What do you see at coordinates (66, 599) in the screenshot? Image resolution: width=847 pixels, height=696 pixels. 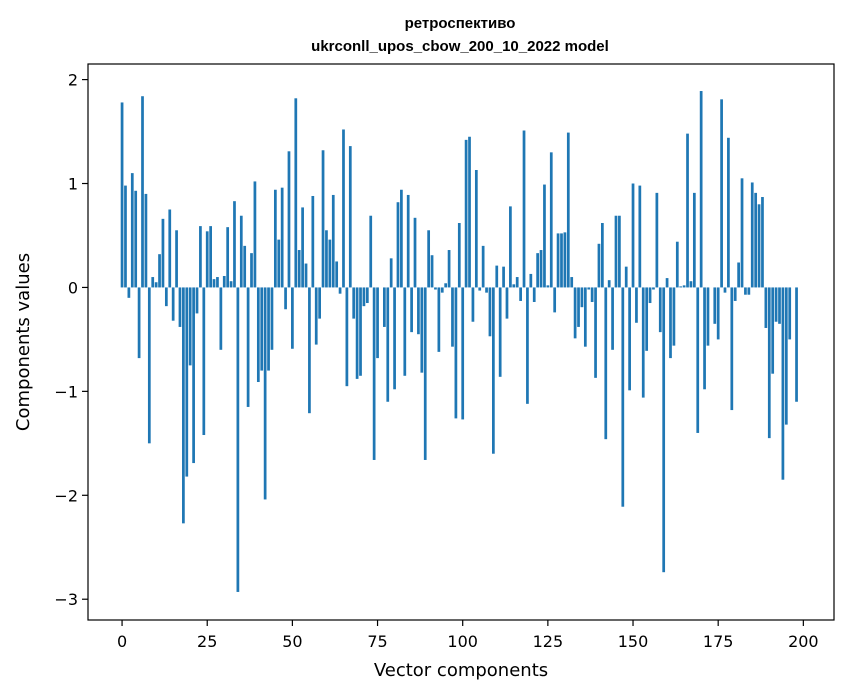 I see `y-tick-label: −3` at bounding box center [66, 599].